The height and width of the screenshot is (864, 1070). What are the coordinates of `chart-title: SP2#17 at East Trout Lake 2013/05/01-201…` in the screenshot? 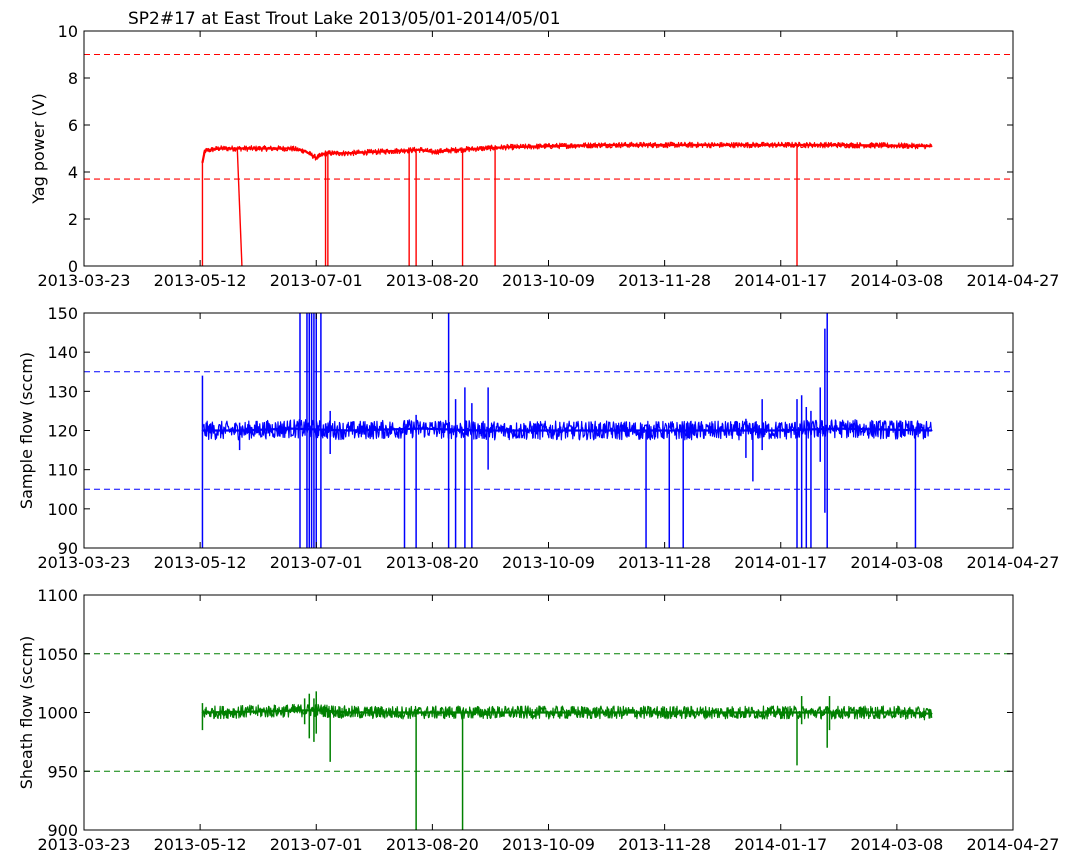 It's located at (344, 19).